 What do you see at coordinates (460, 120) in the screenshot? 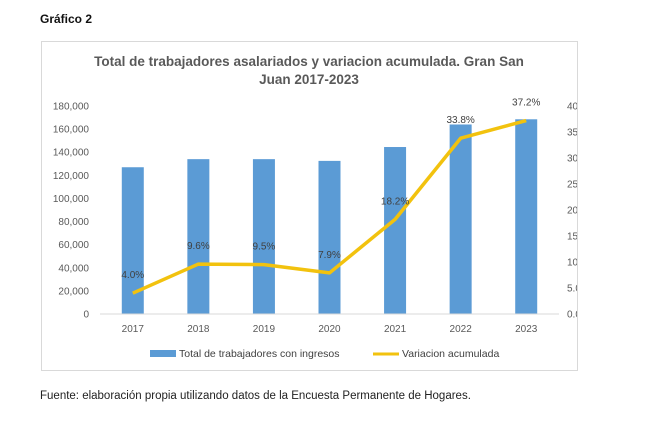
I see `line-data-label: 33.8%` at bounding box center [460, 120].